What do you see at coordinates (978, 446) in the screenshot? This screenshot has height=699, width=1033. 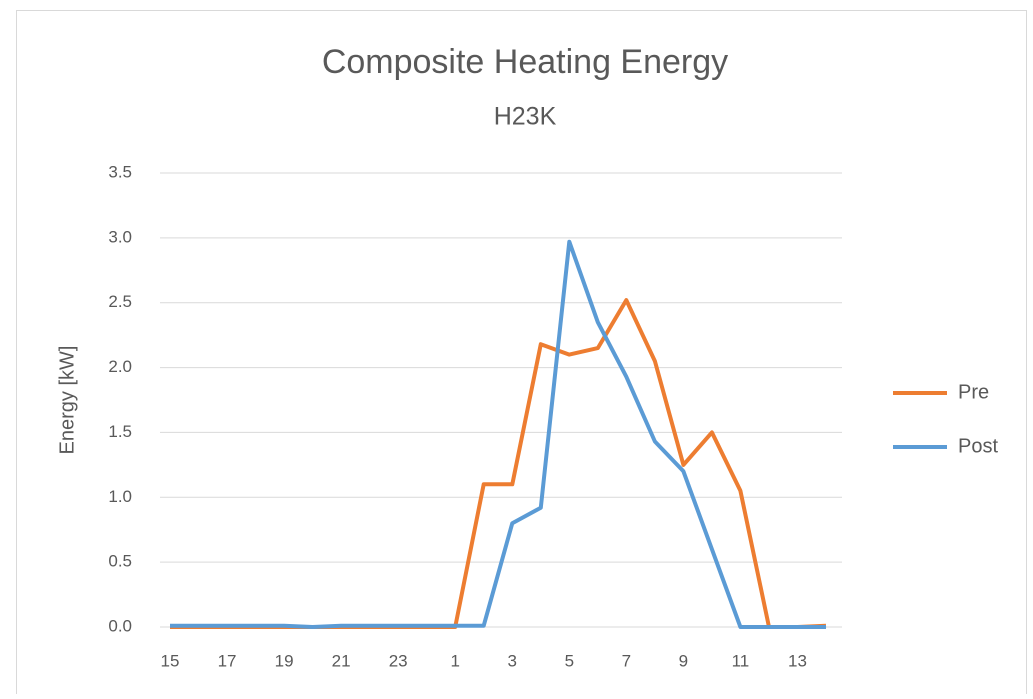 I see `legend-label: Post` at bounding box center [978, 446].